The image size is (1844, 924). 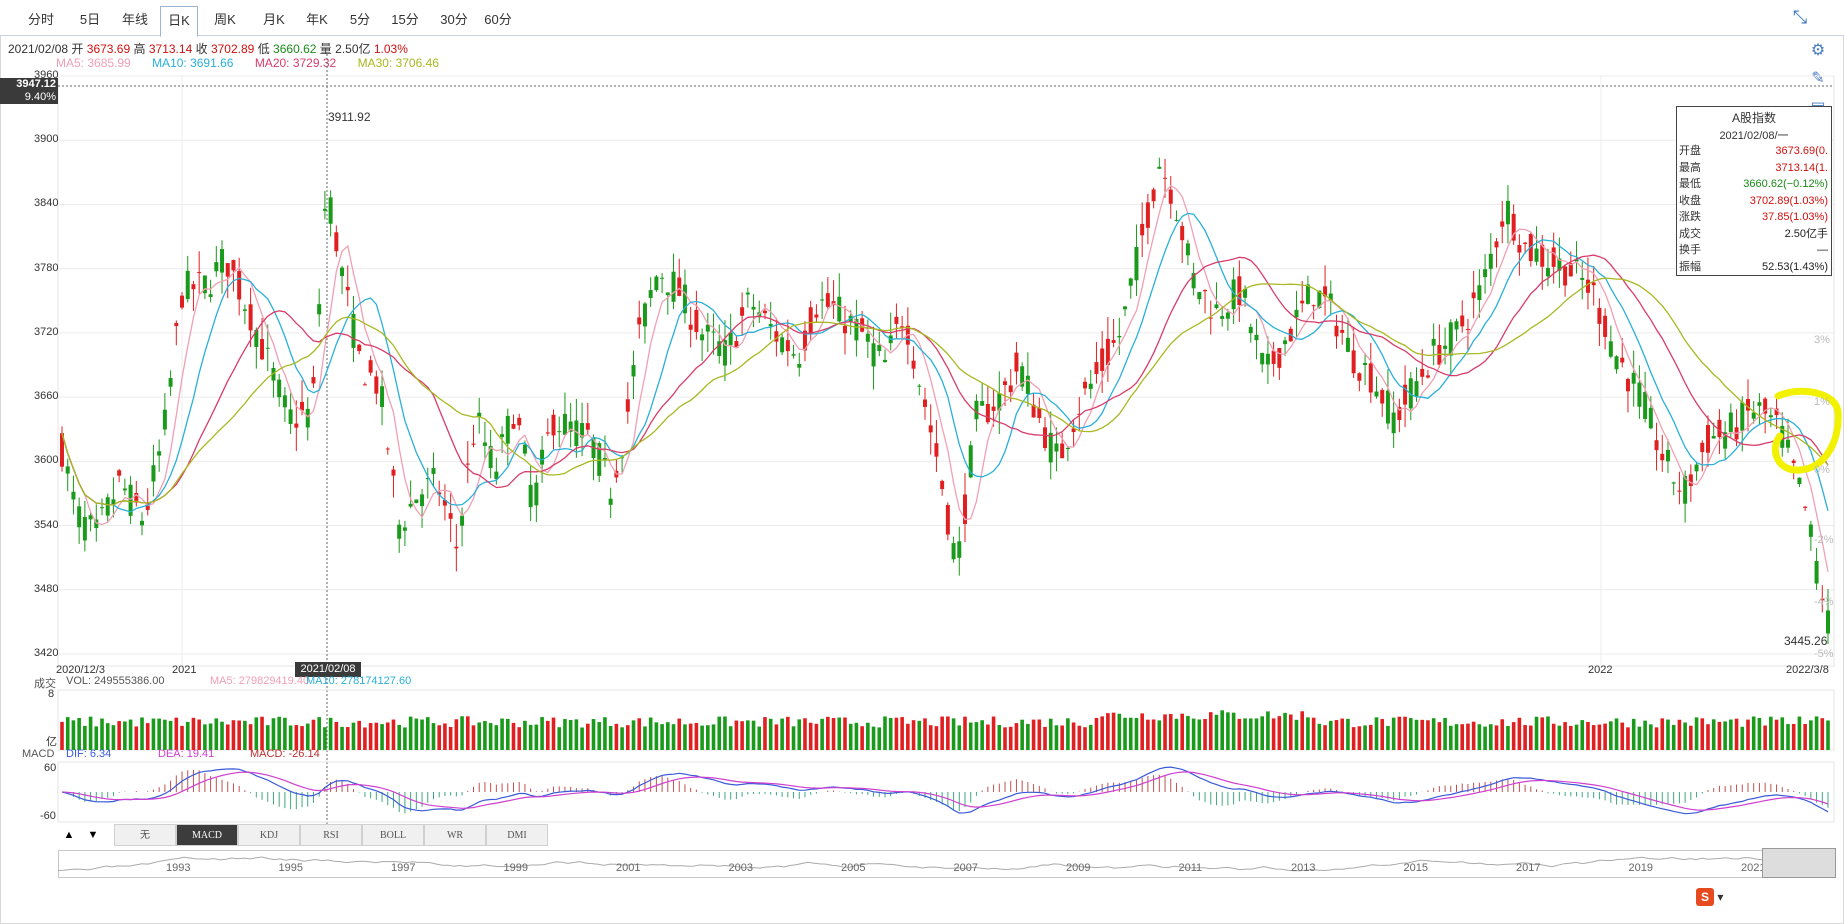 I want to click on dea-line, so click(x=945, y=791).